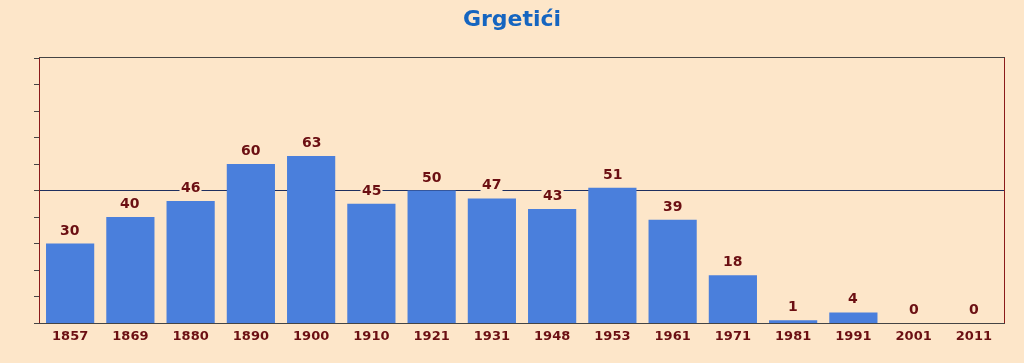  What do you see at coordinates (853, 335) in the screenshot?
I see `x-tick-label: 1991` at bounding box center [853, 335].